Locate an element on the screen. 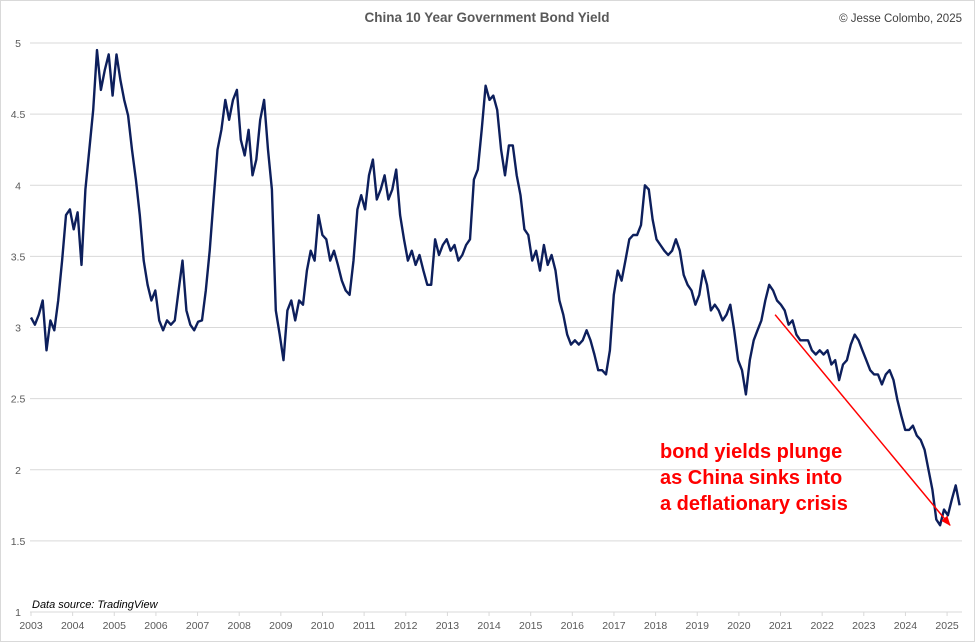 This screenshot has width=975, height=642. x-tick-label: 2006 is located at coordinates (156, 626).